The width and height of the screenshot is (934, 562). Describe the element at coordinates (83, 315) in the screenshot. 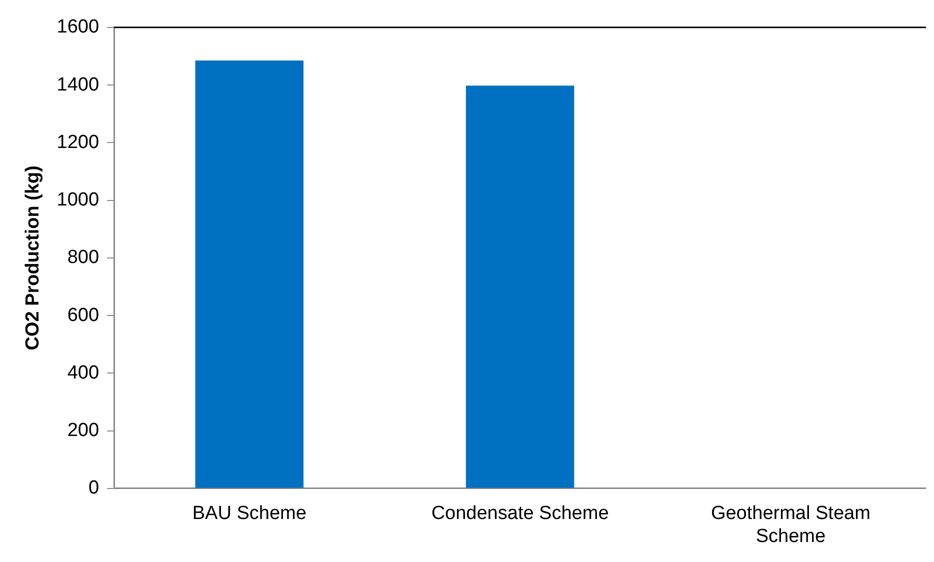

I see `y-tick-label: 600` at that location.